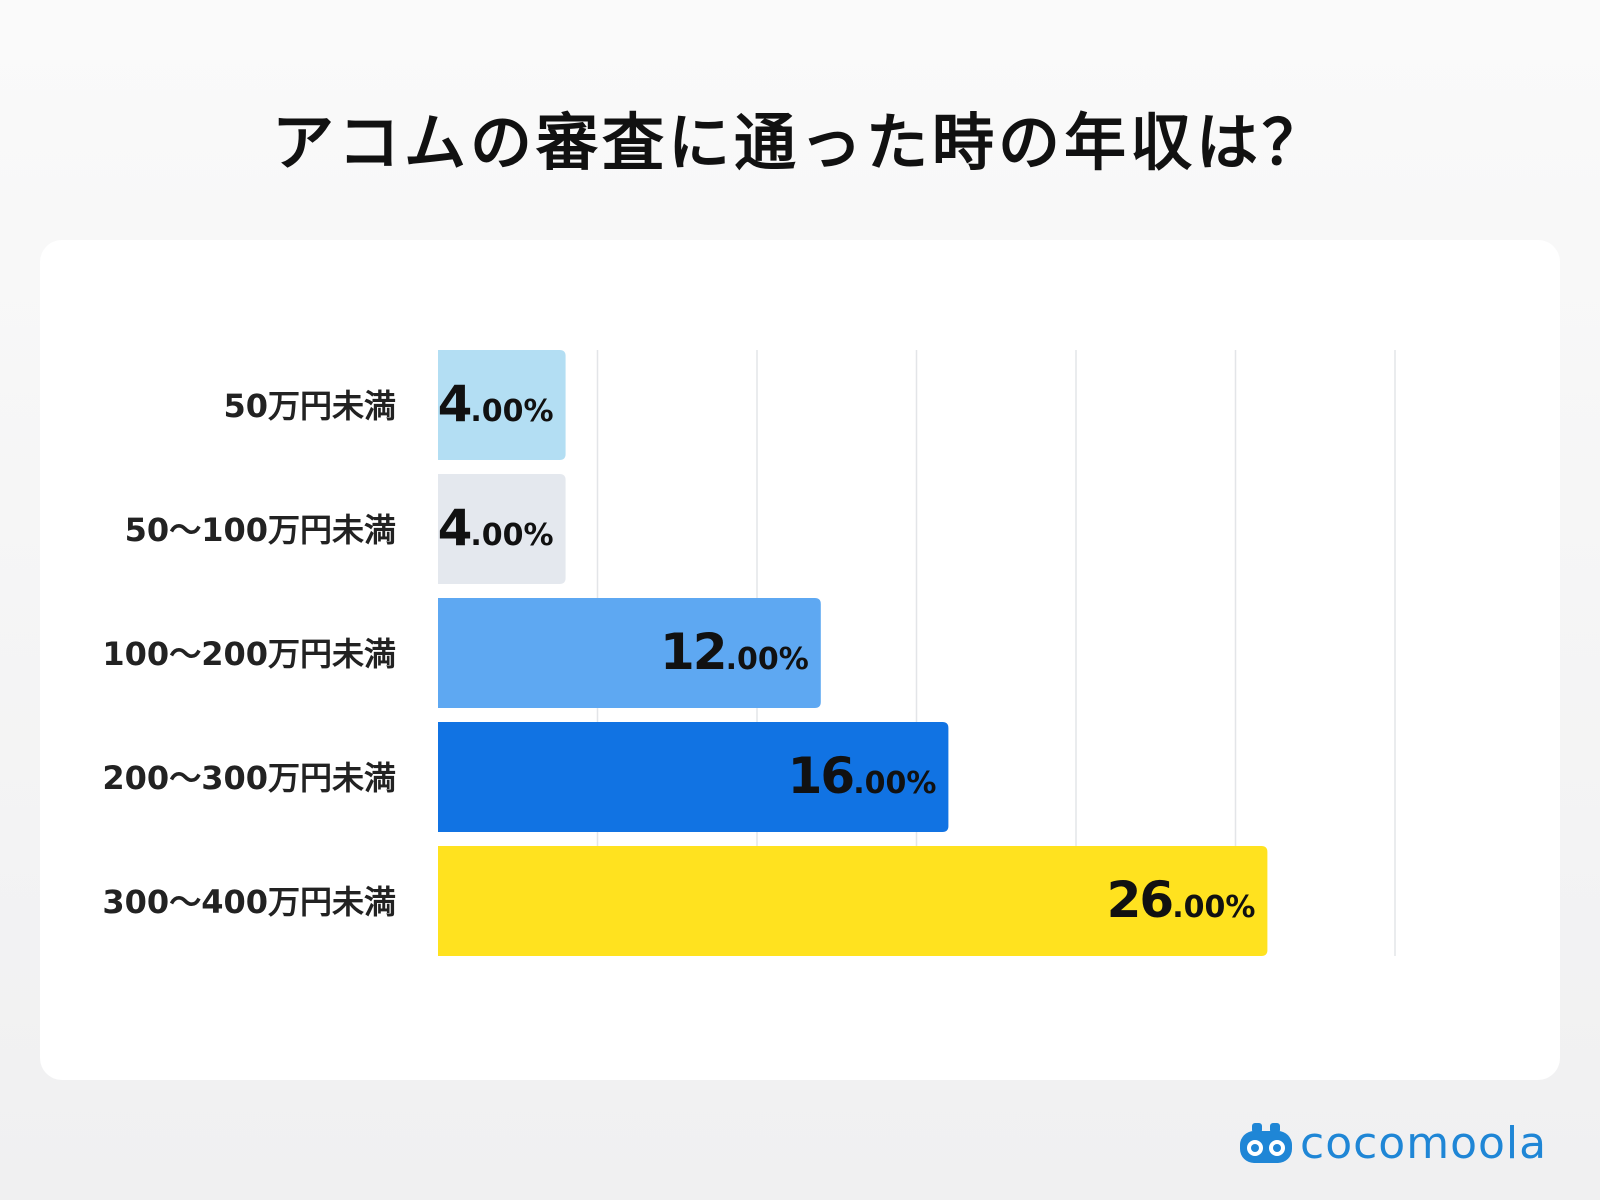  I want to click on binoculars-icon, so click(1266, 1143).